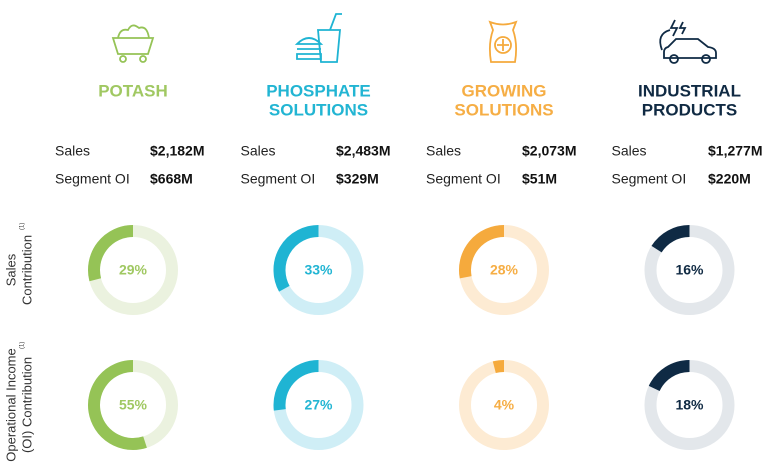 This screenshot has height=466, width=769. What do you see at coordinates (10, 269) in the screenshot?
I see `row-label: Sales` at bounding box center [10, 269].